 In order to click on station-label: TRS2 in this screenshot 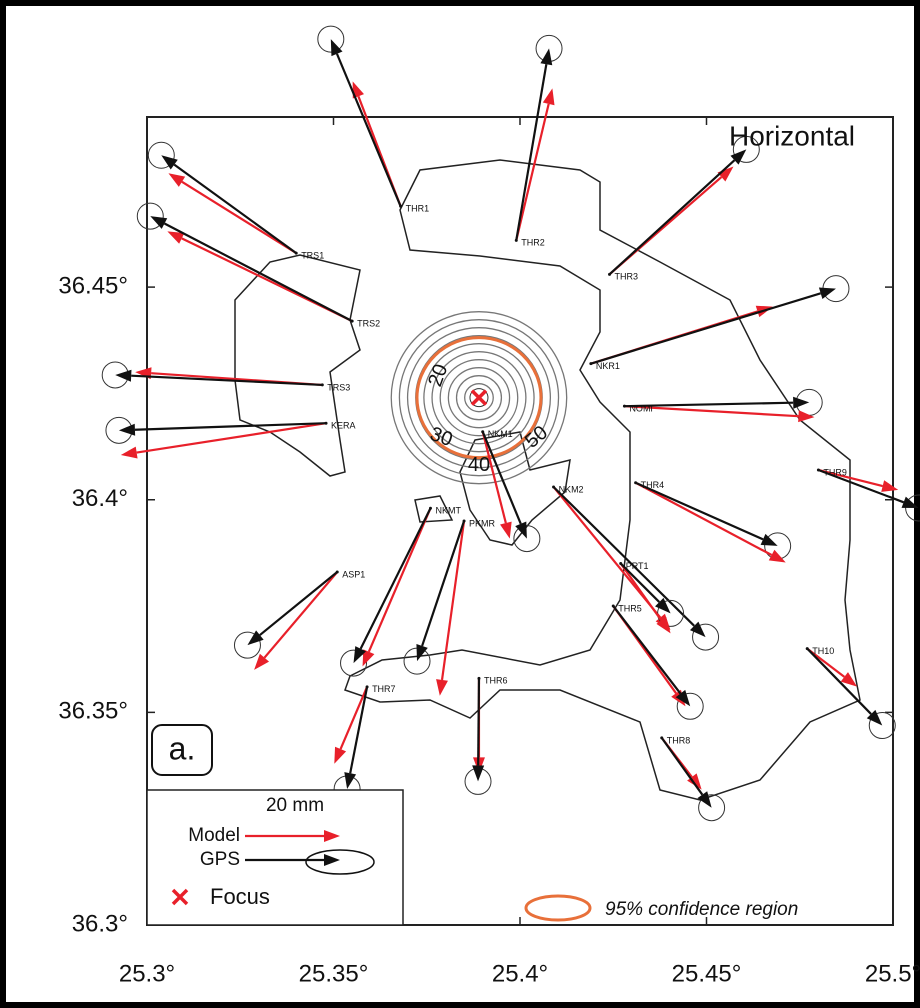, I will do `click(368, 324)`.